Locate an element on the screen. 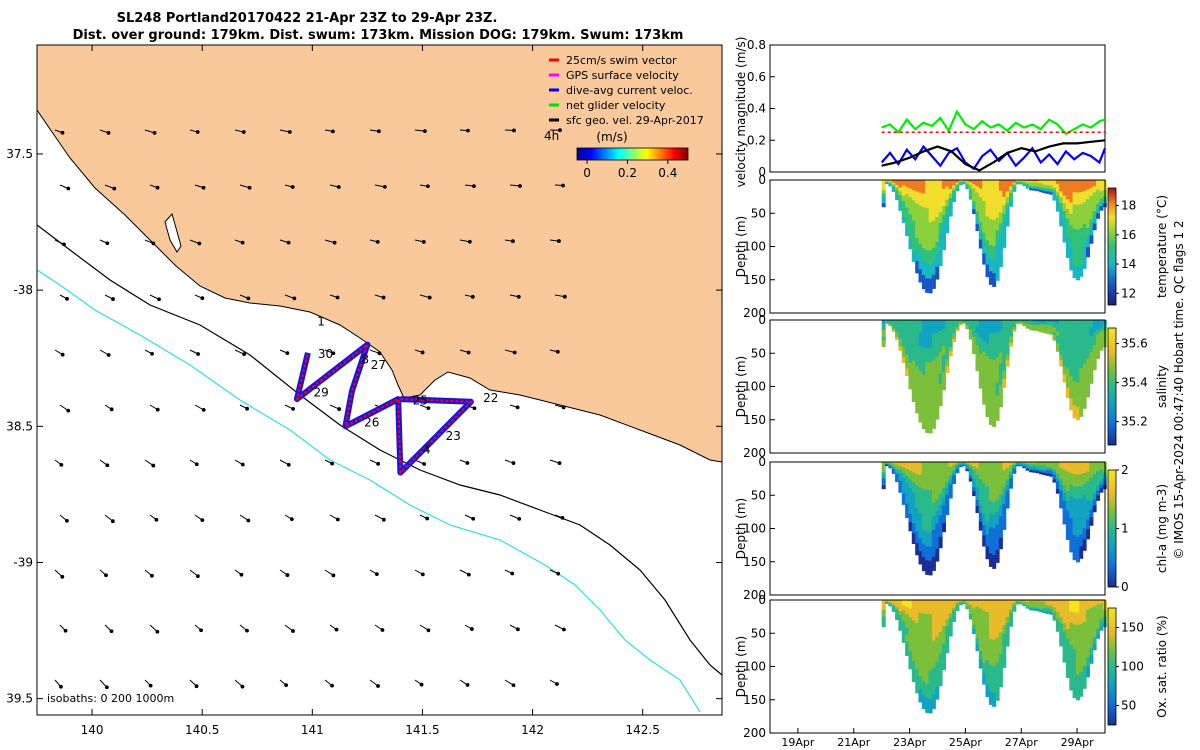  depth-tick-label: 100 is located at coordinates (754, 529).